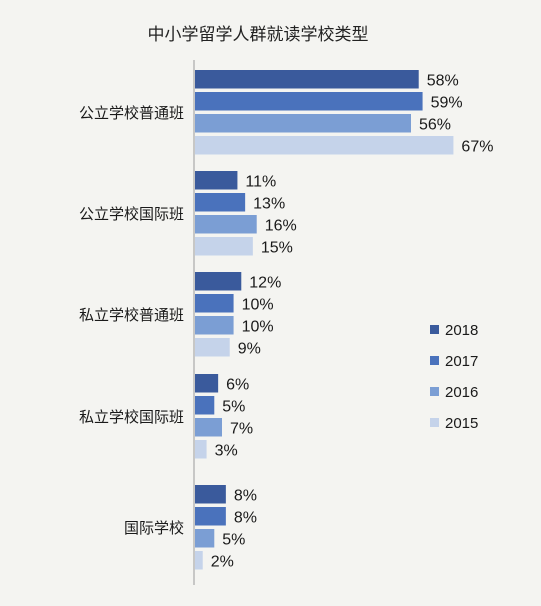 This screenshot has width=541, height=606. What do you see at coordinates (131, 113) in the screenshot?
I see `category-label-1: 公立学校普通班` at bounding box center [131, 113].